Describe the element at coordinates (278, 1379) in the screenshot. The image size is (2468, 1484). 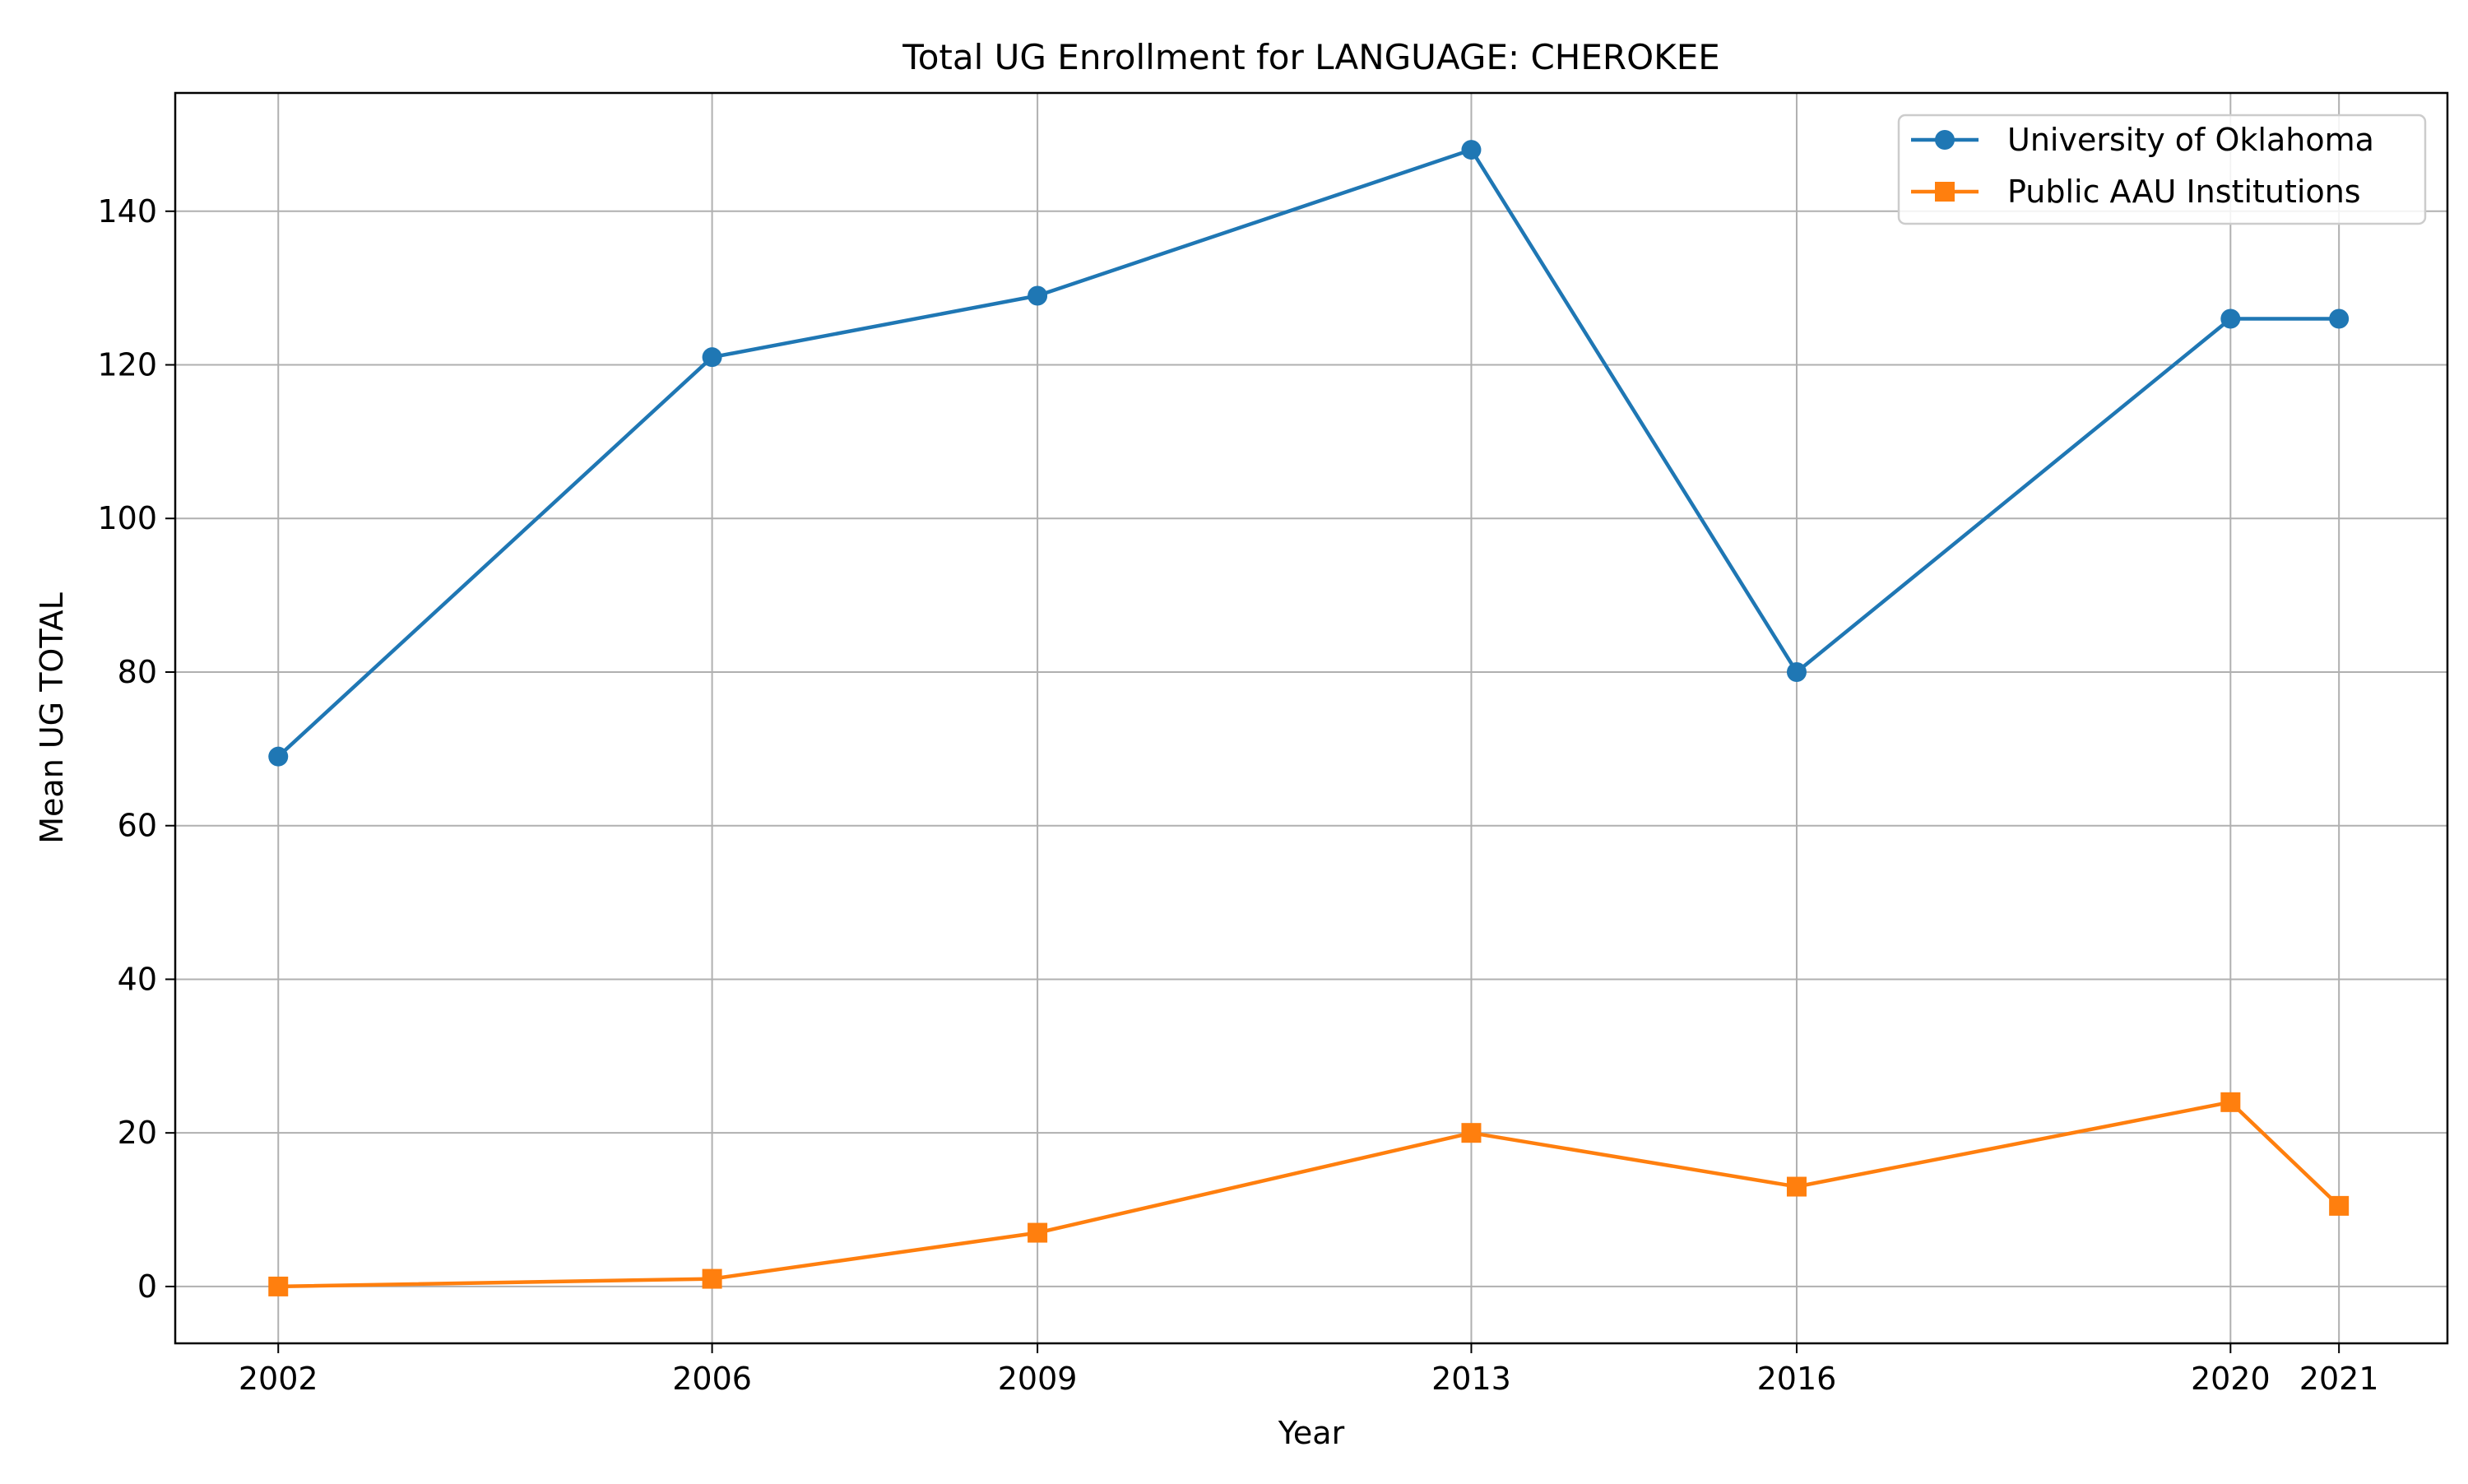
I see `x-tick-label: 2002` at that location.